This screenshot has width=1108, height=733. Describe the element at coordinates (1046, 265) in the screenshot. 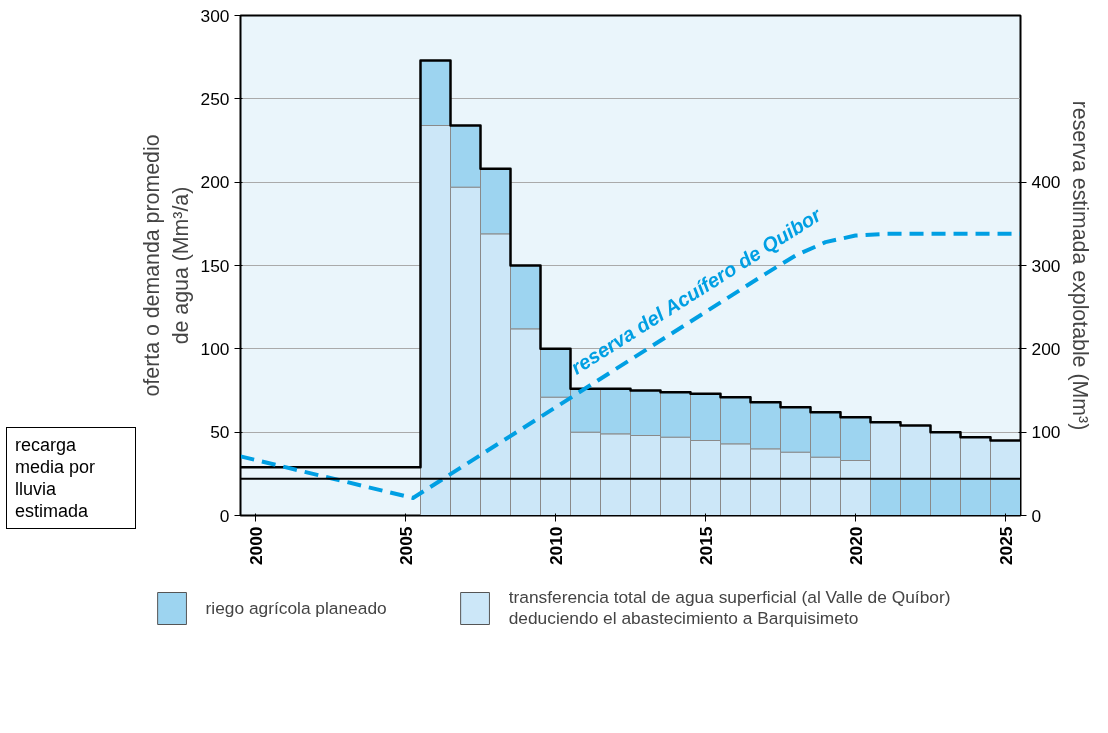

I see `y2-tick-label: 300` at that location.